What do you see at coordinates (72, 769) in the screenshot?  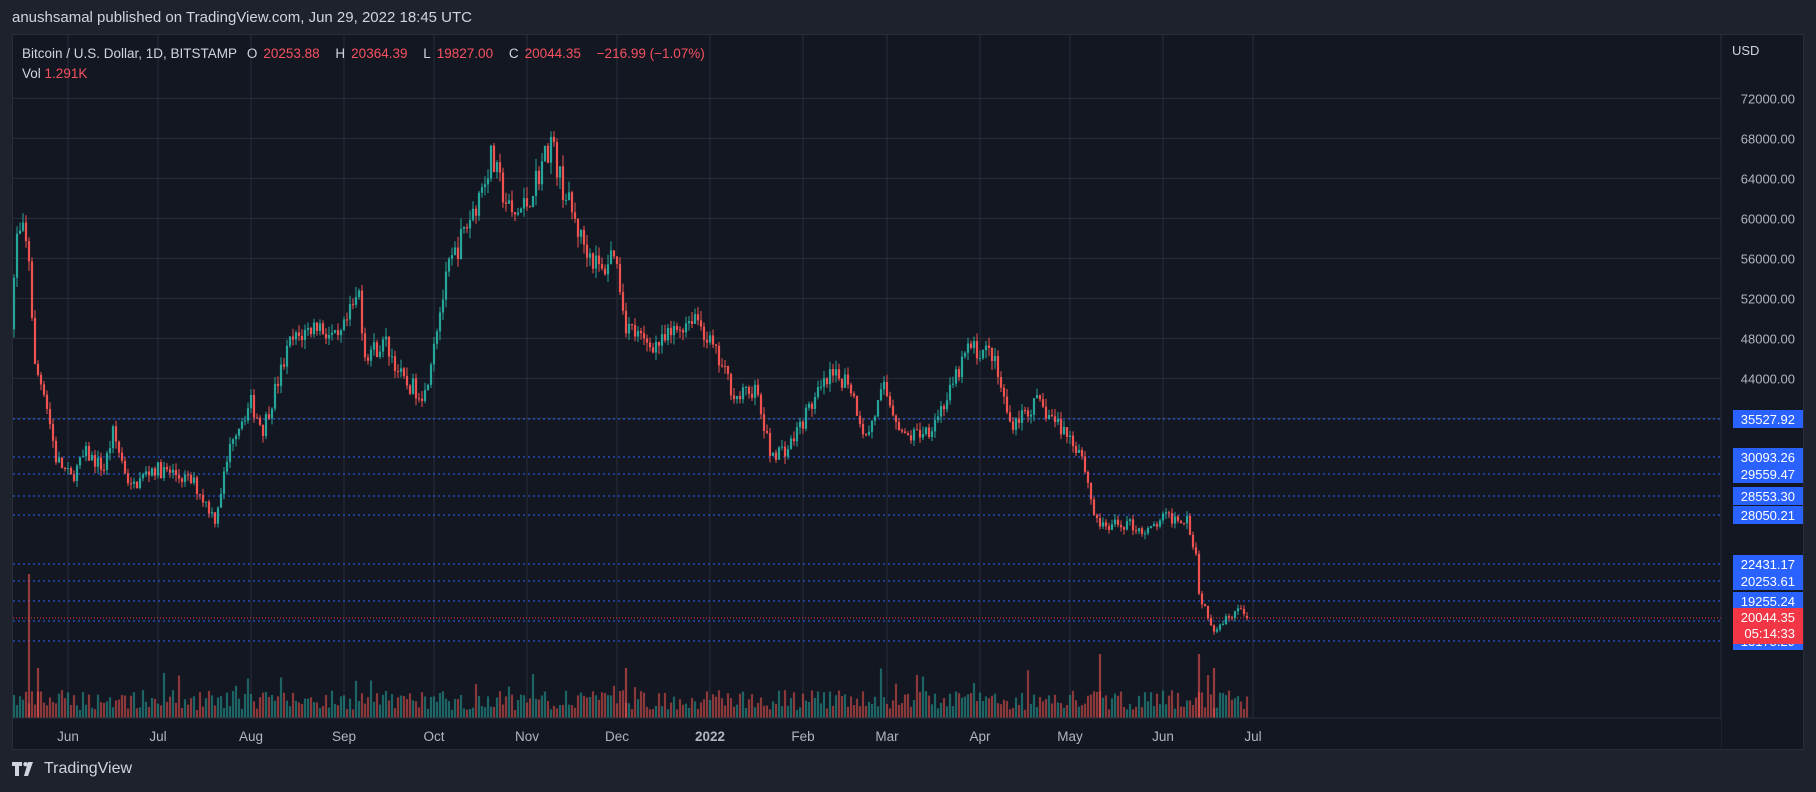 I see `tradingview-footer: TradingView` at bounding box center [72, 769].